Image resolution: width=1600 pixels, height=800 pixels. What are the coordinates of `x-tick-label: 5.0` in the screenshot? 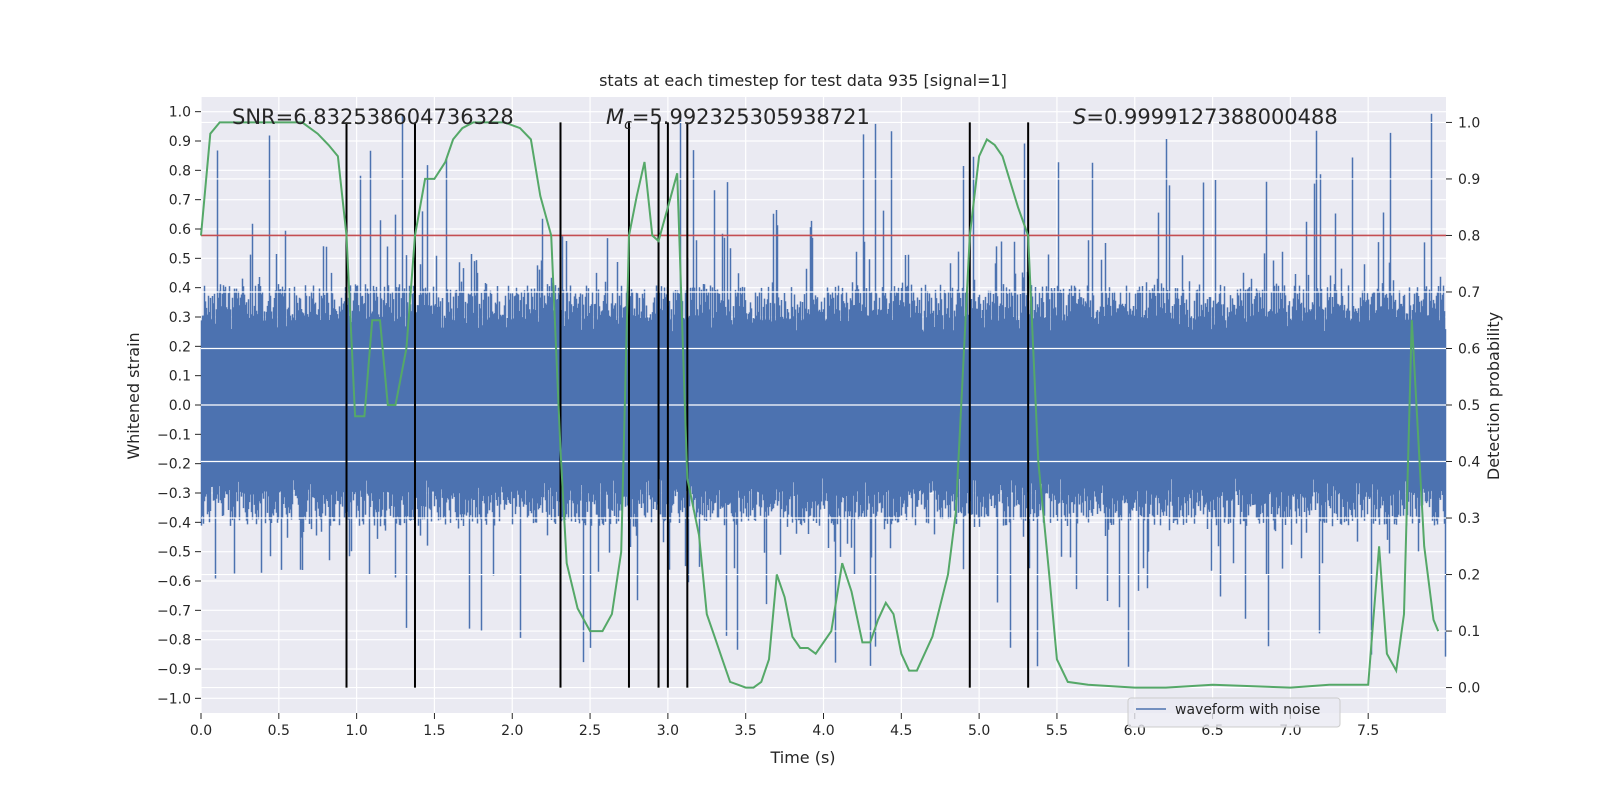 It's located at (979, 731).